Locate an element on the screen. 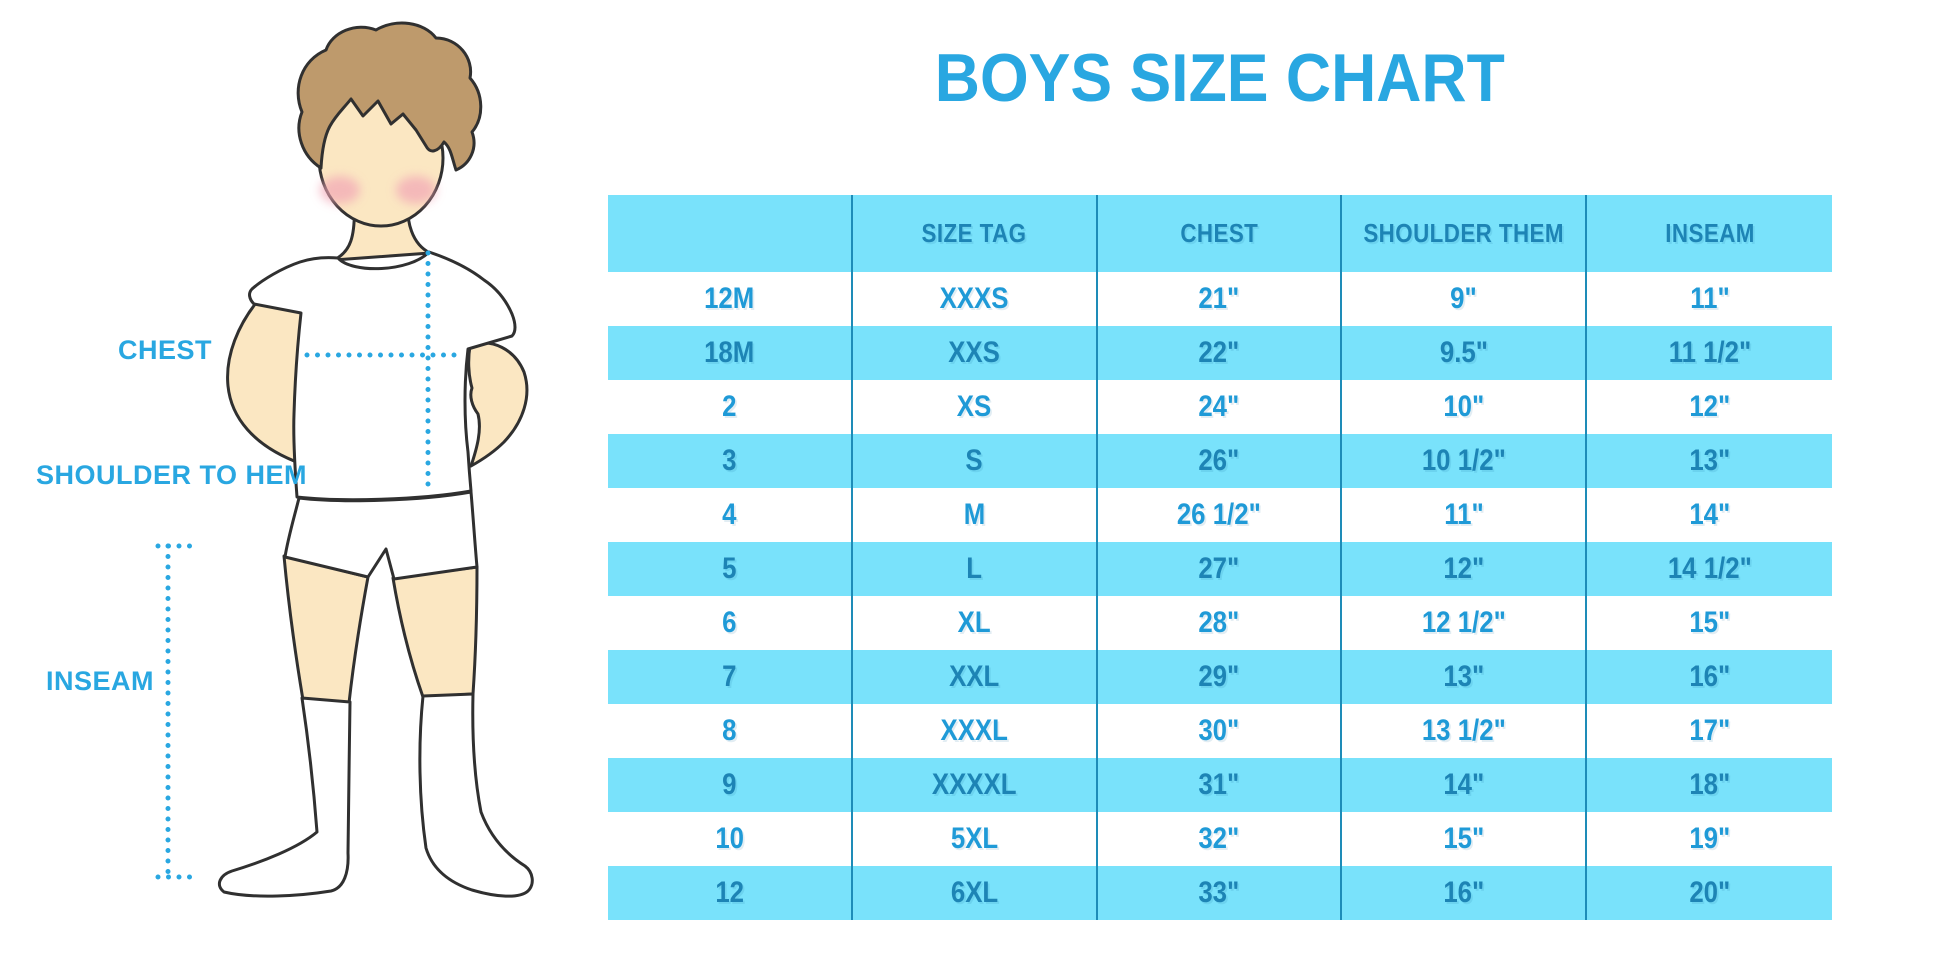 The height and width of the screenshot is (973, 1946). size-cell-text: 32" is located at coordinates (1219, 838).